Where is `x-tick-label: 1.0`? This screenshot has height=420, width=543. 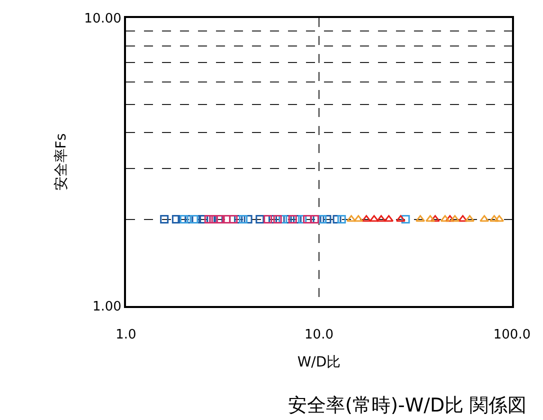
x-tick-label: 1.0 is located at coordinates (126, 335).